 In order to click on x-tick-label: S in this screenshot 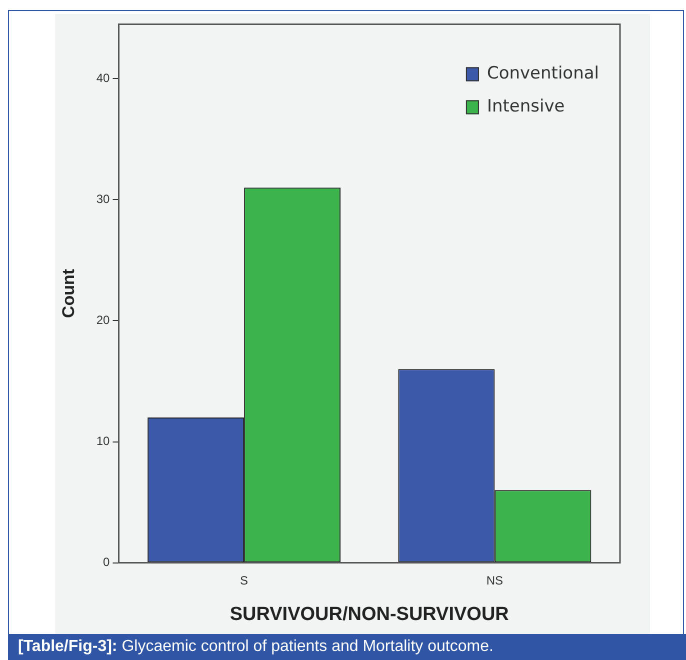, I will do `click(244, 580)`.